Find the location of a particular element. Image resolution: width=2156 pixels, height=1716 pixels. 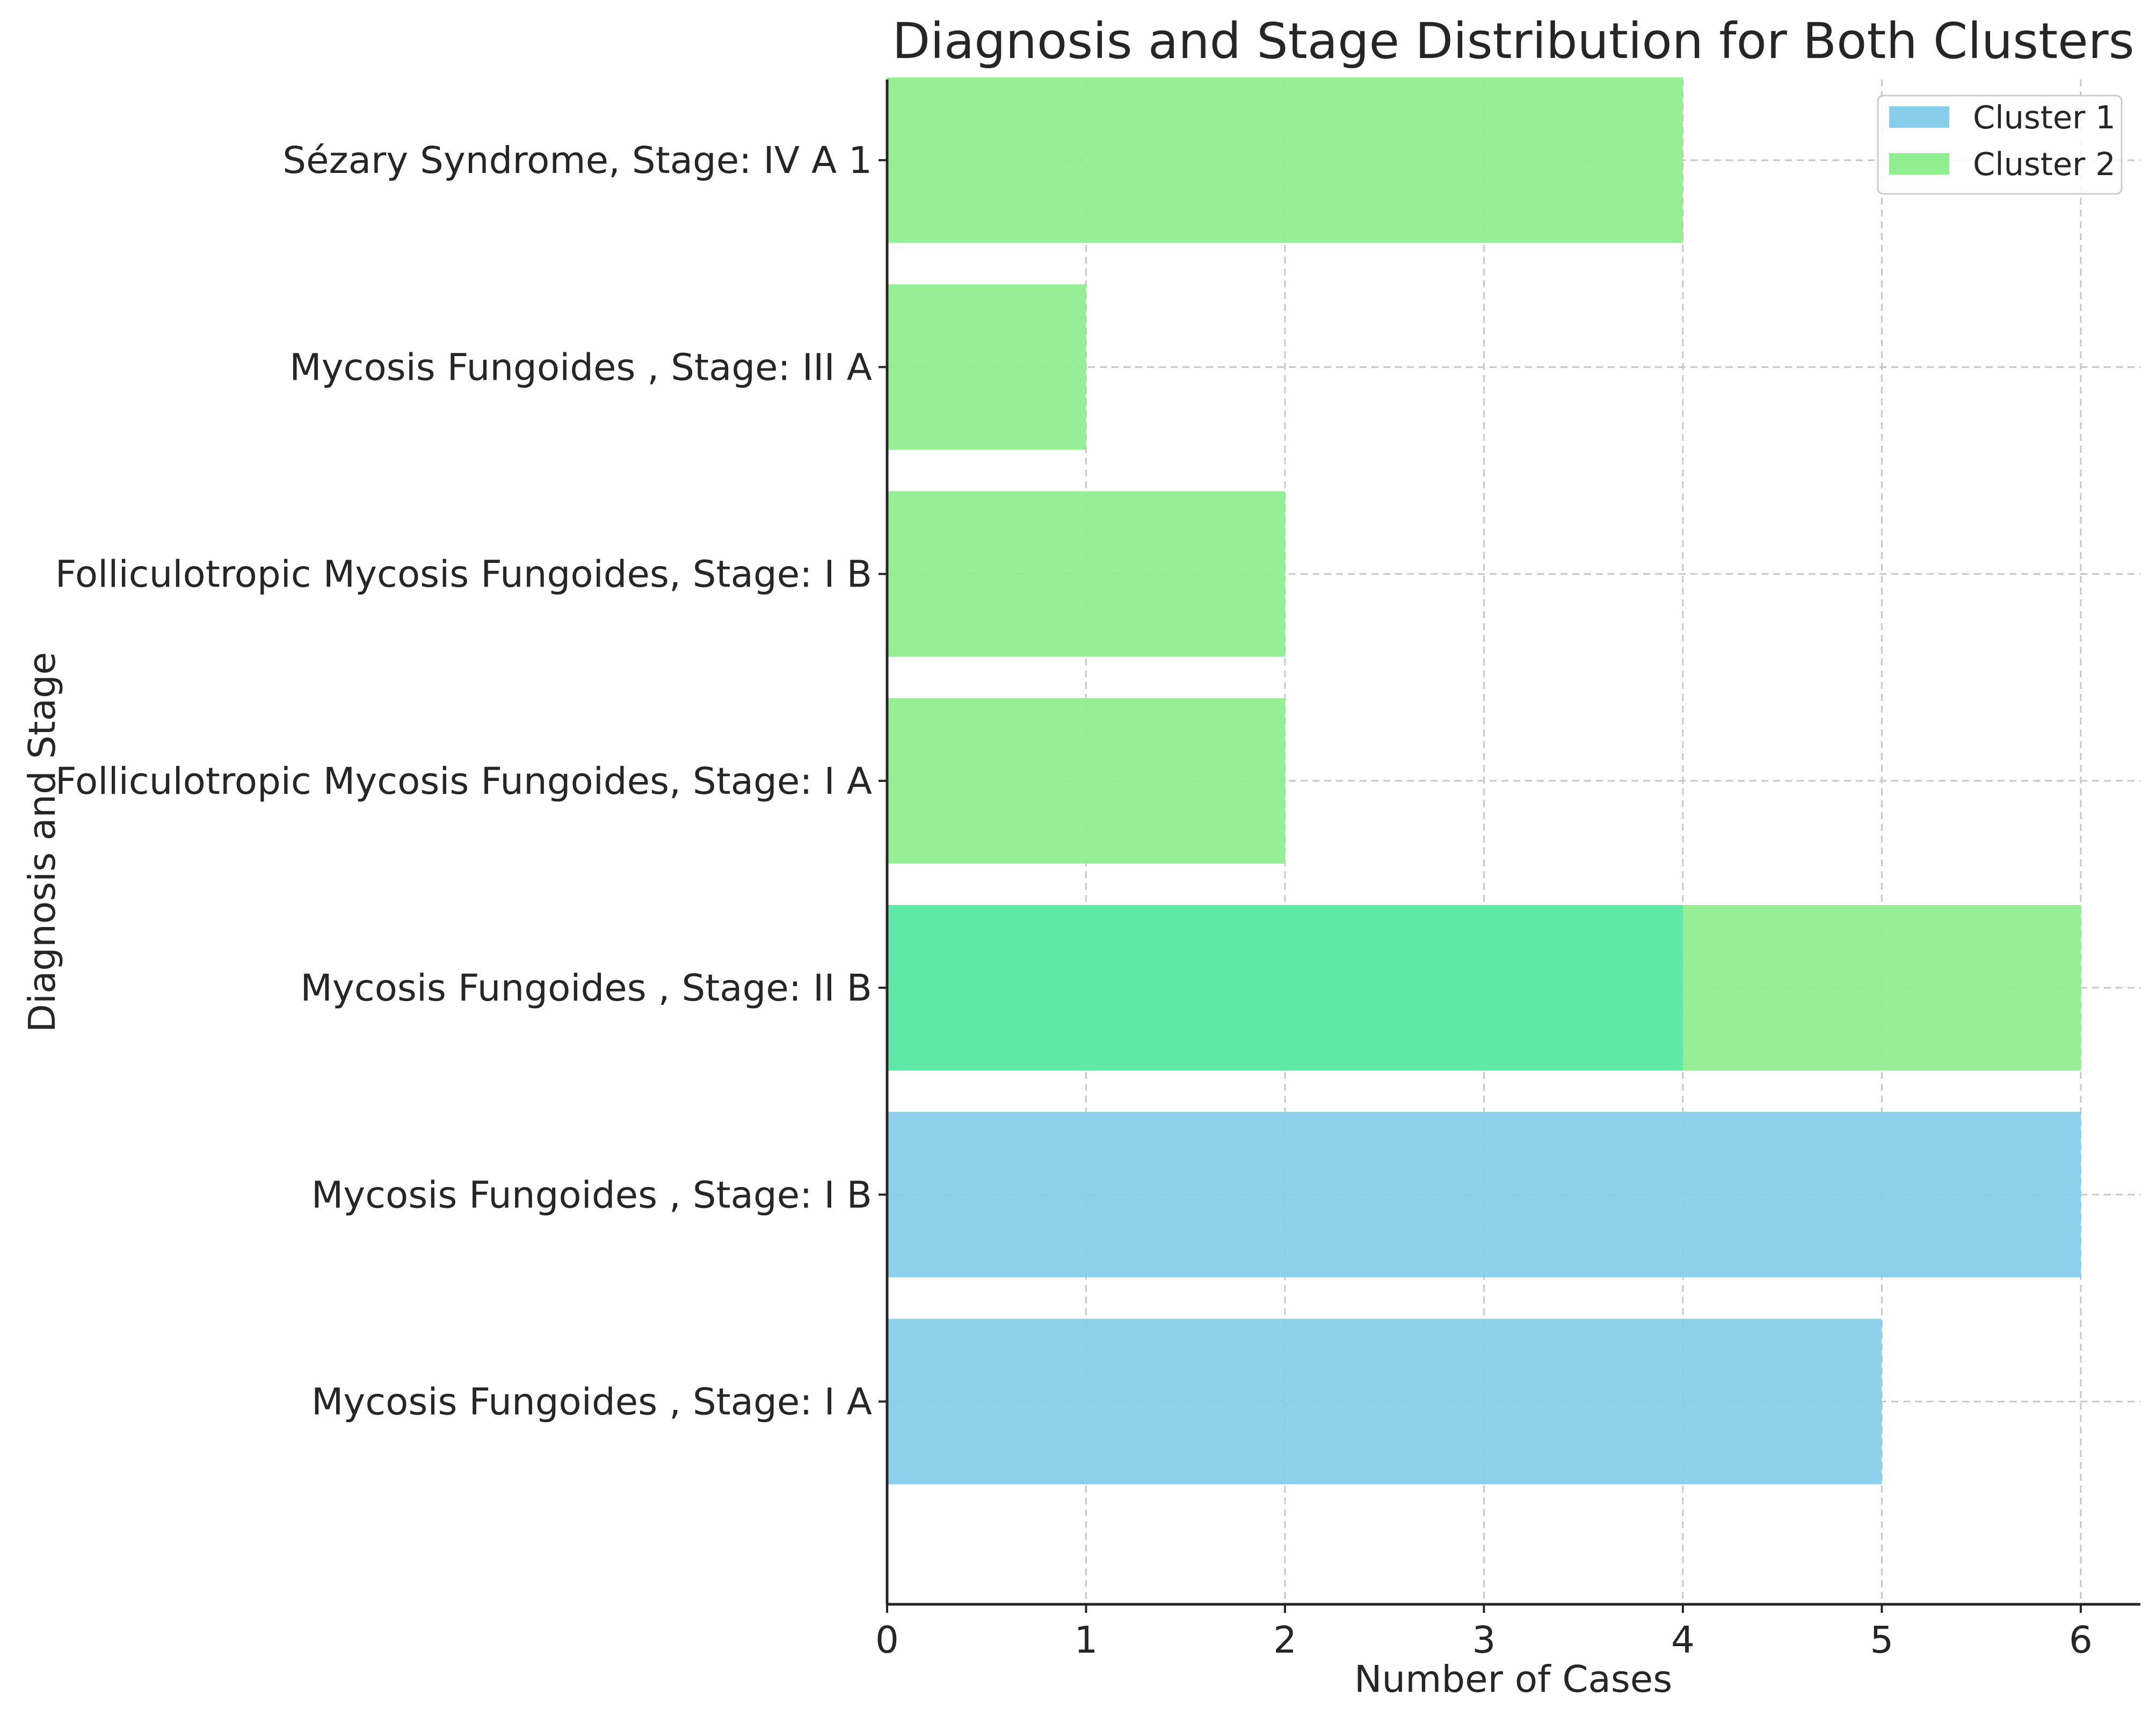

x-tick-label-2: 2 is located at coordinates (1285, 1640).